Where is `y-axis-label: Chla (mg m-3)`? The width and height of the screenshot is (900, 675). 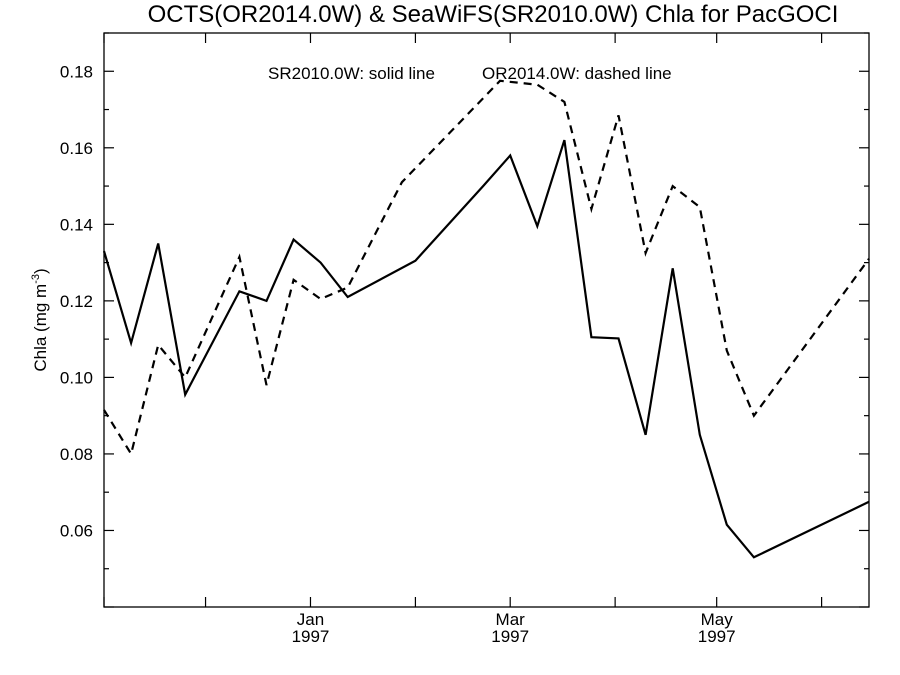
y-axis-label: Chla (mg m-3) is located at coordinates (40, 319).